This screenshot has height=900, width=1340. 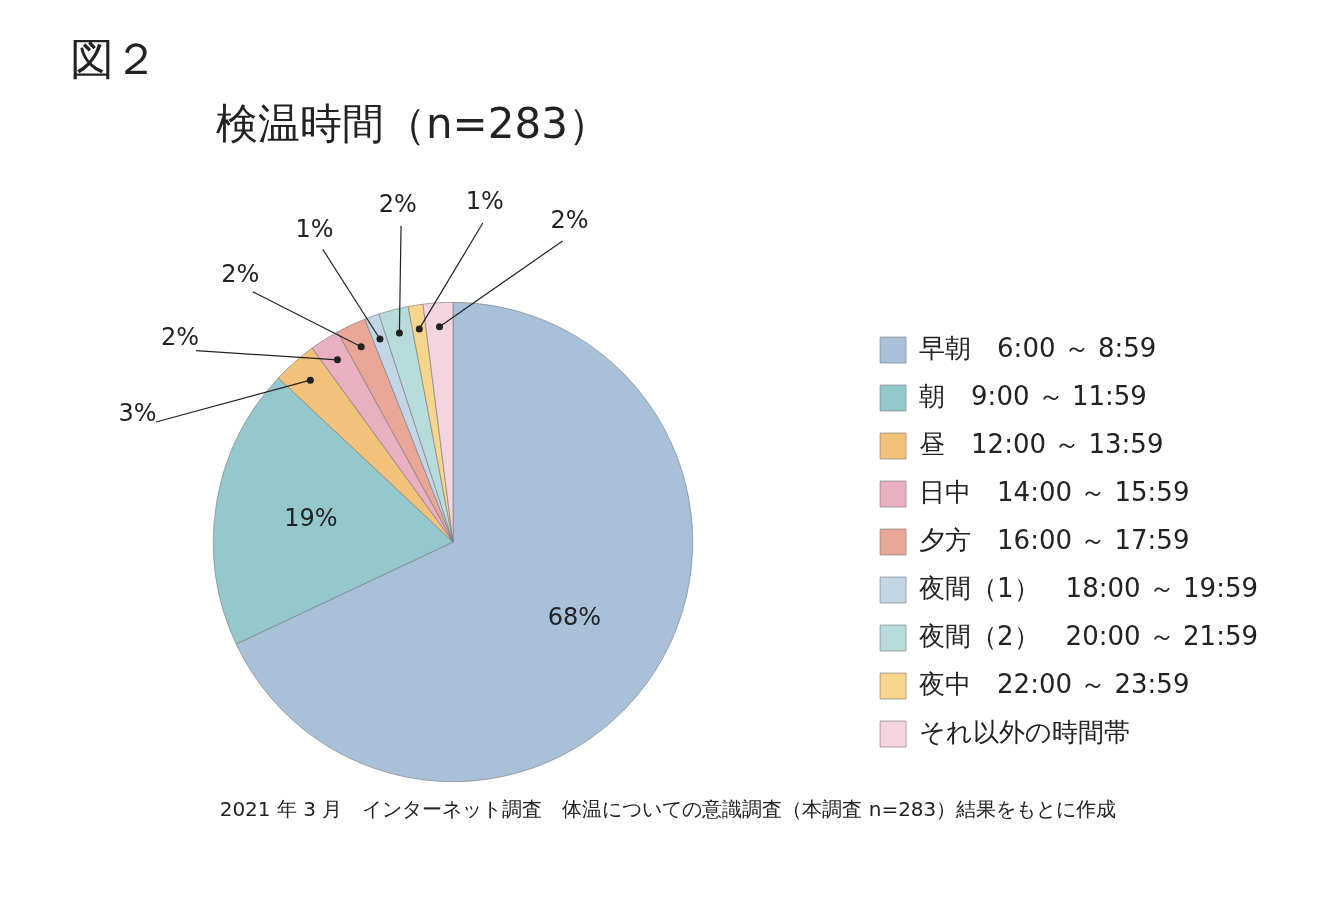 What do you see at coordinates (1025, 731) in the screenshot?
I see `legend-label: それ以外の時間帯` at bounding box center [1025, 731].